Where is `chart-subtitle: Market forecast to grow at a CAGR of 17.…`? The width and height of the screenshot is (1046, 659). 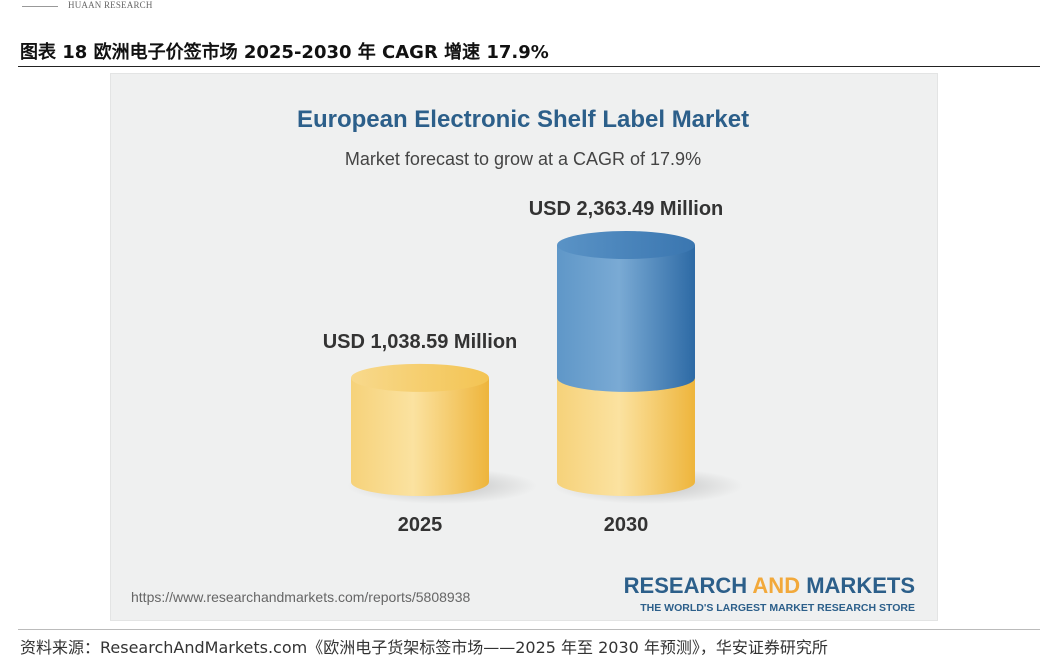
chart-subtitle: Market forecast to grow at a CAGR of 17.… is located at coordinates (523, 159).